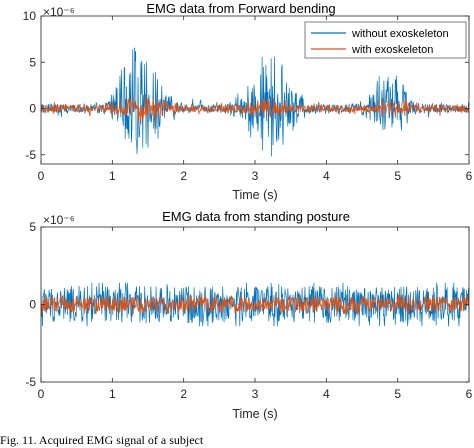 The image size is (474, 448). Describe the element at coordinates (254, 414) in the screenshot. I see `chart2-x-axis-label: Time (s)` at that location.